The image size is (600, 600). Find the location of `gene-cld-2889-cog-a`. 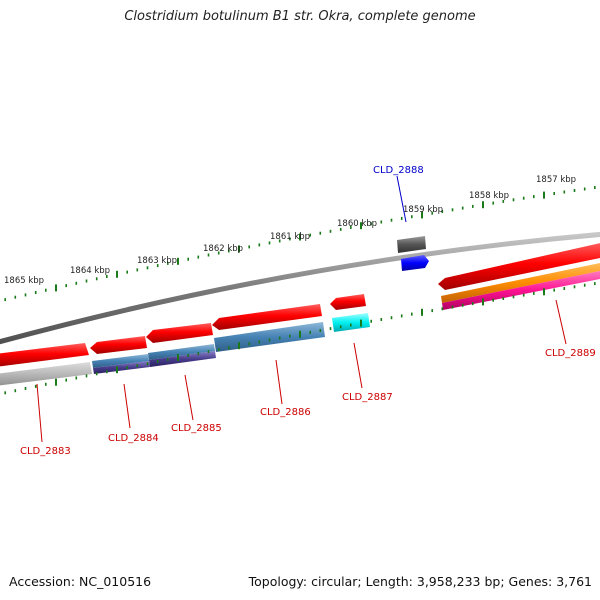

gene-cld-2889-cog-a is located at coordinates (520, 283).